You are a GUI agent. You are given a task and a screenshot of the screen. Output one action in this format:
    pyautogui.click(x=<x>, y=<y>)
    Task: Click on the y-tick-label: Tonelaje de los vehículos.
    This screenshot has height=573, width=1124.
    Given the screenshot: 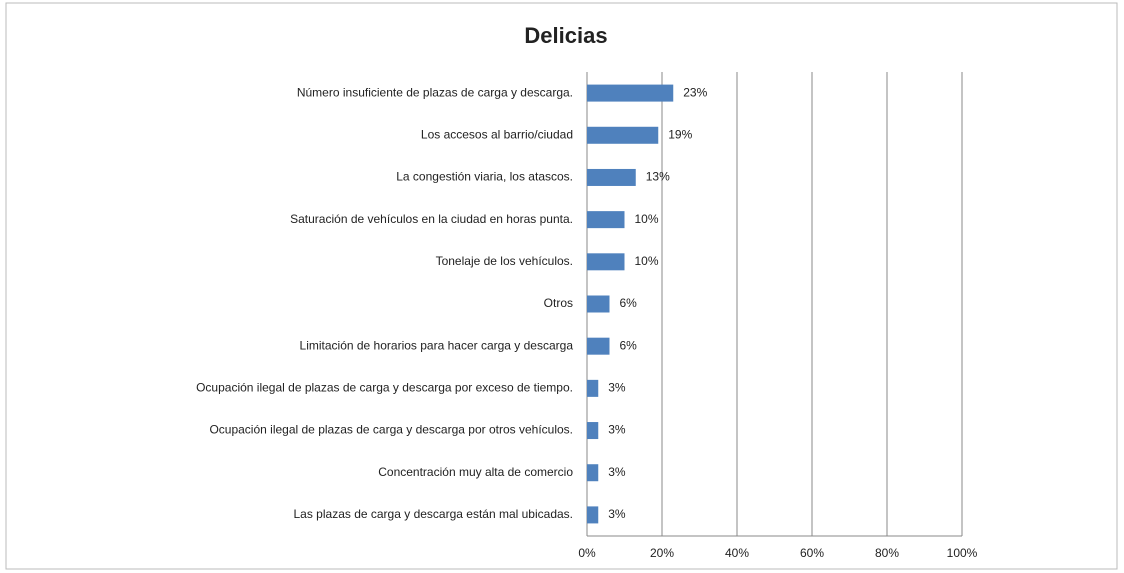 What is the action you would take?
    pyautogui.click(x=504, y=261)
    